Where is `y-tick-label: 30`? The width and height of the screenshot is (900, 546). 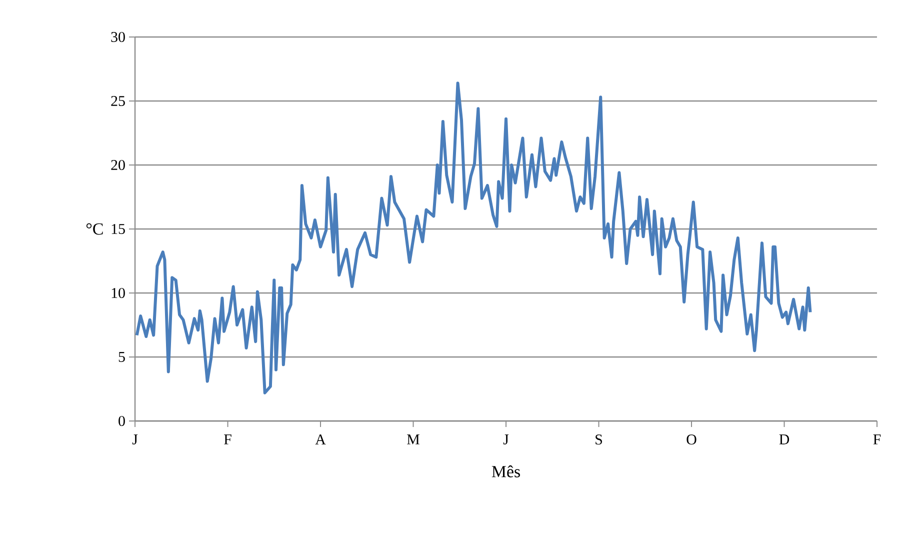
y-tick-label: 30 is located at coordinates (118, 37).